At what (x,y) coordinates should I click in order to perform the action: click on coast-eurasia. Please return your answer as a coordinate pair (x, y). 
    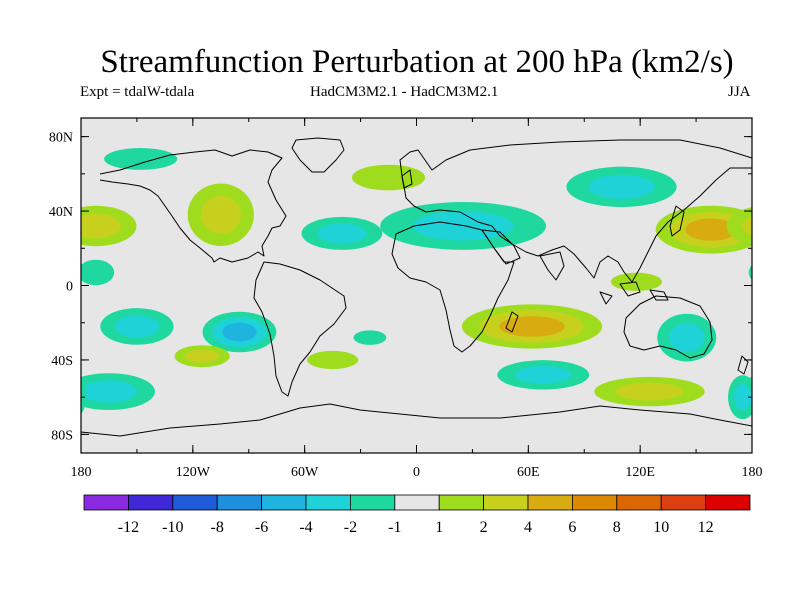
    Looking at the image, I should click on (575, 211).